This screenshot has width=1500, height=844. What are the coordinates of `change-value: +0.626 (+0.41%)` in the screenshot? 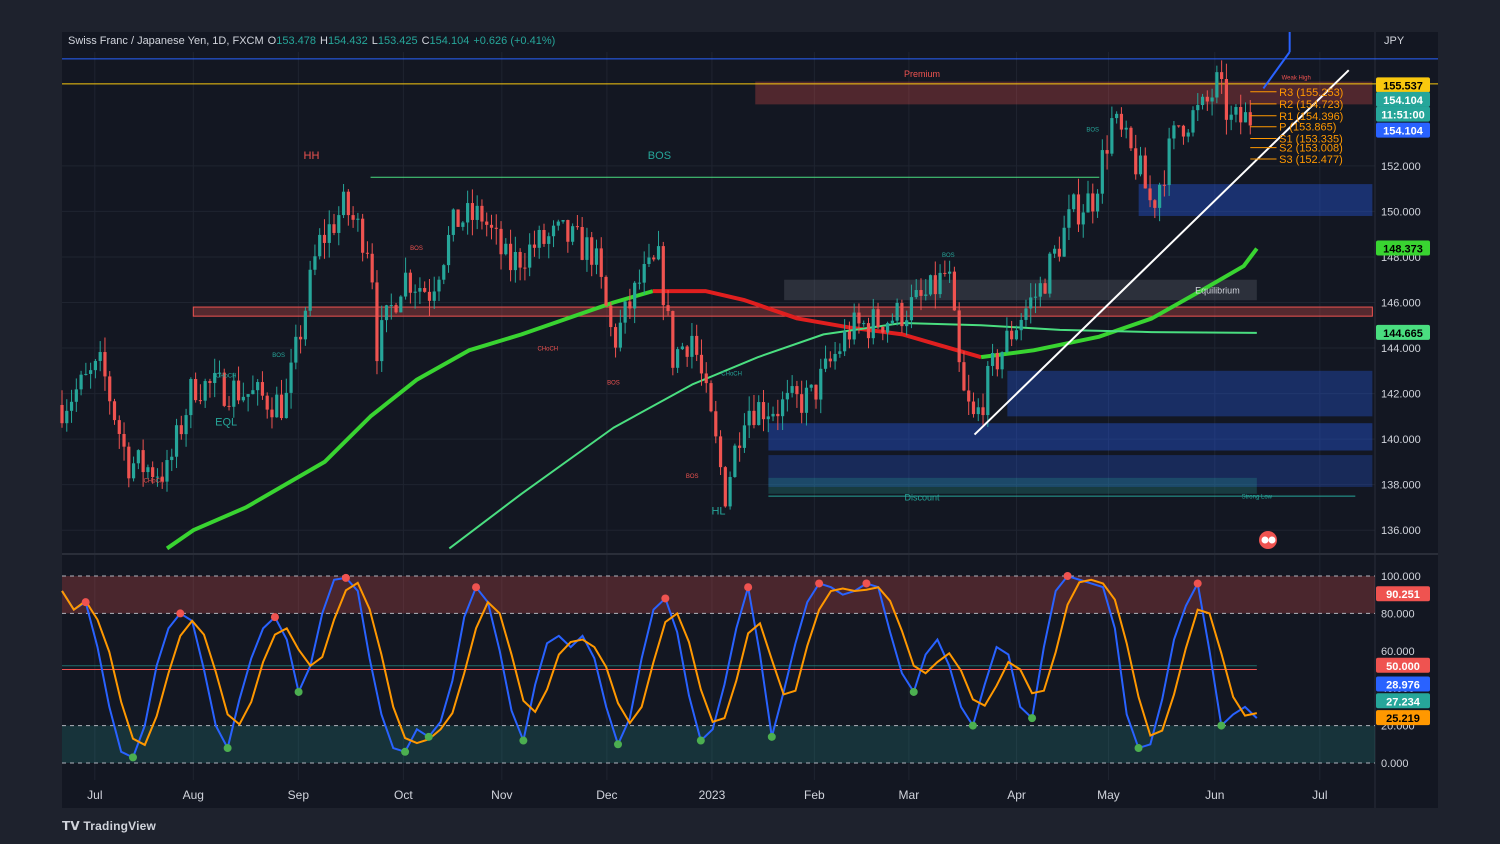 It's located at (514, 41).